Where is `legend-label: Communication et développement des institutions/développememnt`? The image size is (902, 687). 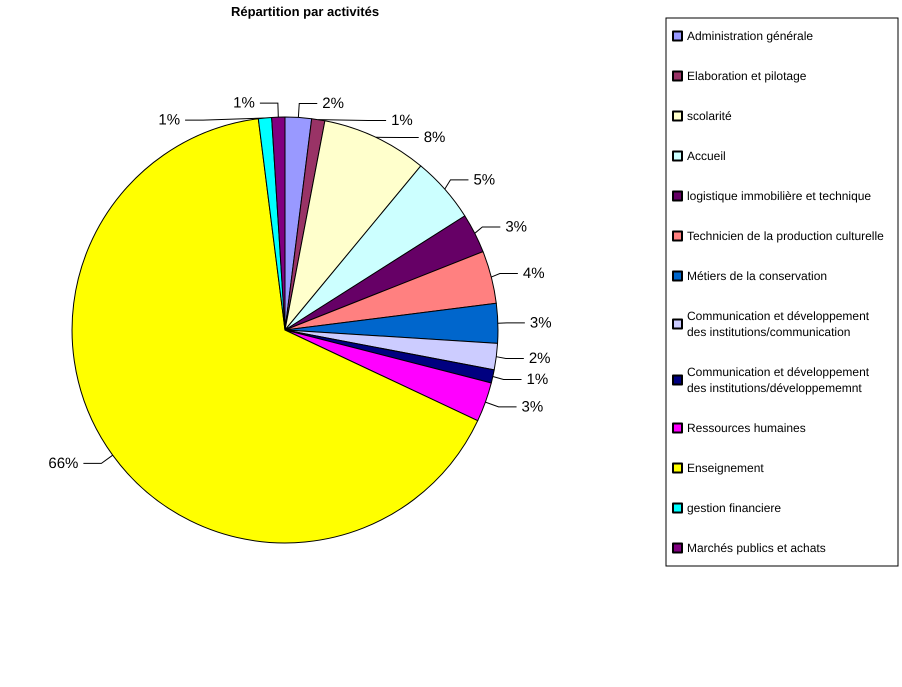 legend-label: Communication et développement des institutions/développememnt is located at coordinates (779, 380).